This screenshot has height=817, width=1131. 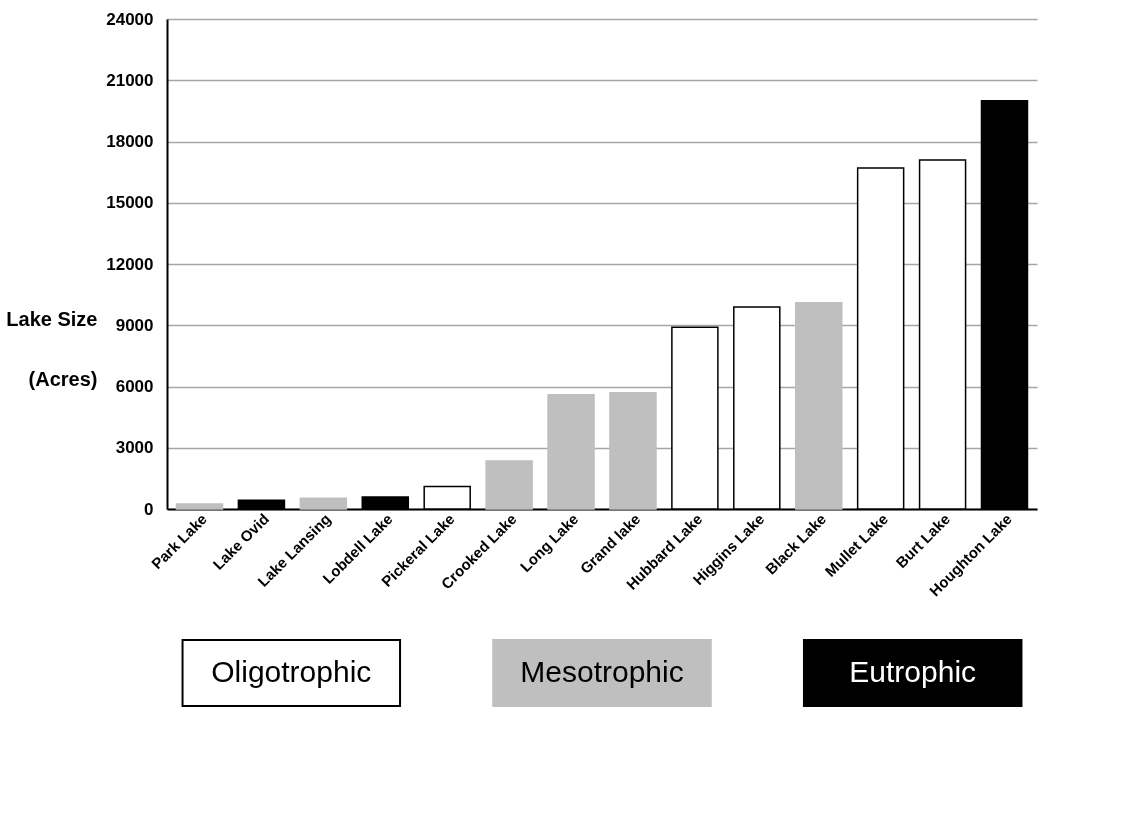 What do you see at coordinates (130, 264) in the screenshot?
I see `y-tick-label: 12000` at bounding box center [130, 264].